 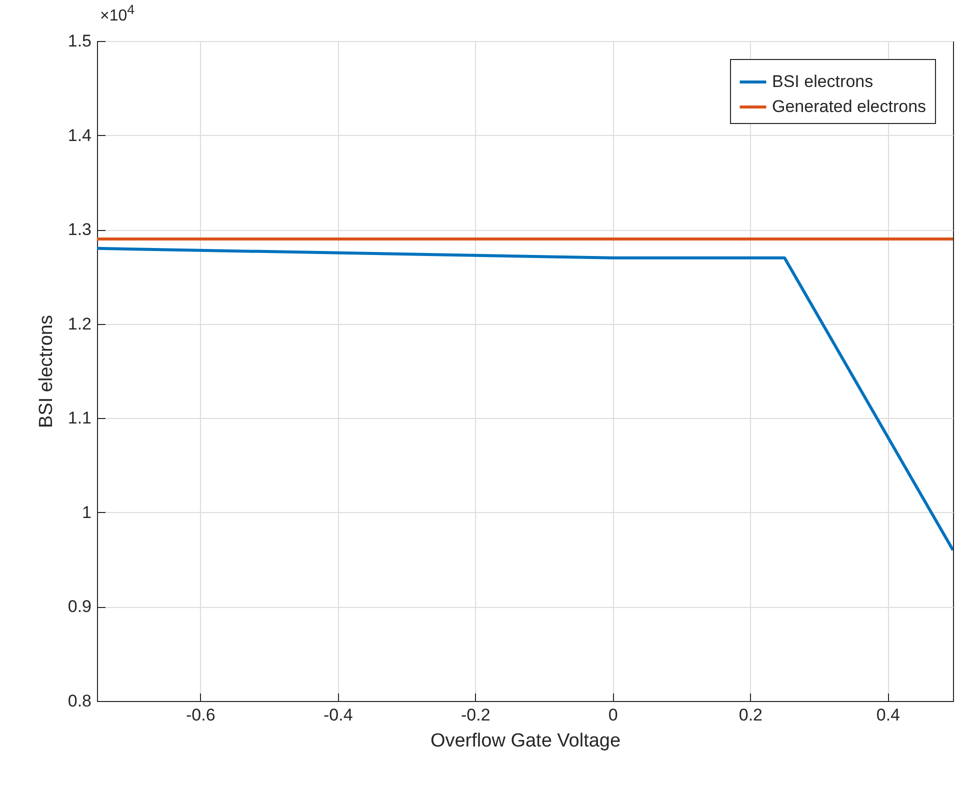 What do you see at coordinates (80, 41) in the screenshot?
I see `y-tick-label: 1.5` at bounding box center [80, 41].